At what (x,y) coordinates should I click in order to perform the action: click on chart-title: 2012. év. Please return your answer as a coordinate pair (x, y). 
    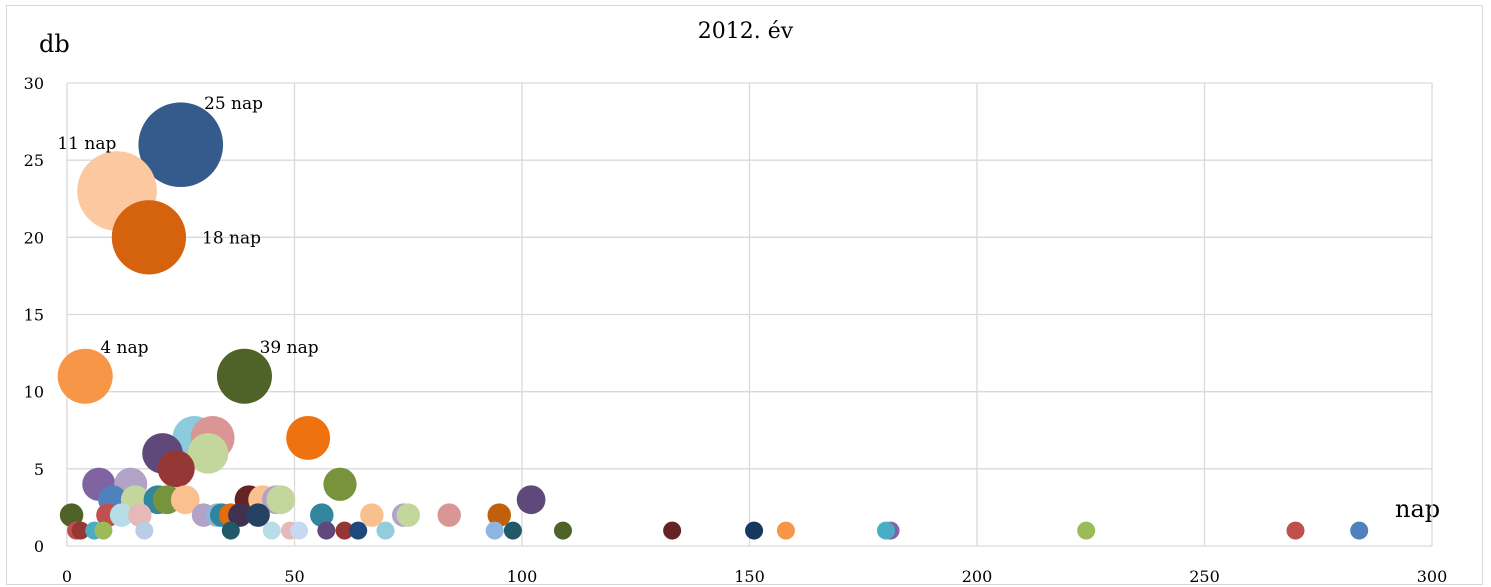
    Looking at the image, I should click on (745, 31).